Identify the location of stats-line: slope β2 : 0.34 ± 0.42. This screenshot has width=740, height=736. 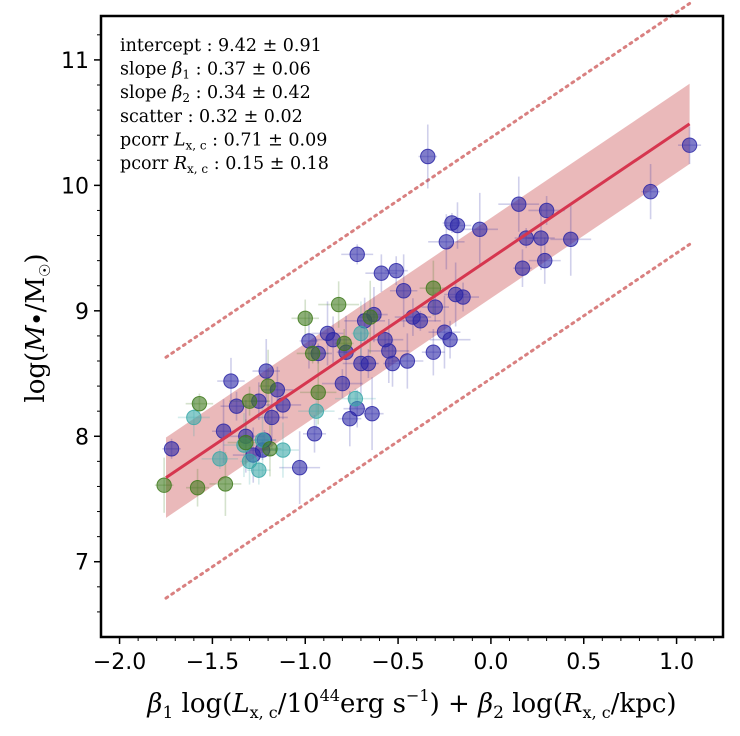
(215, 94).